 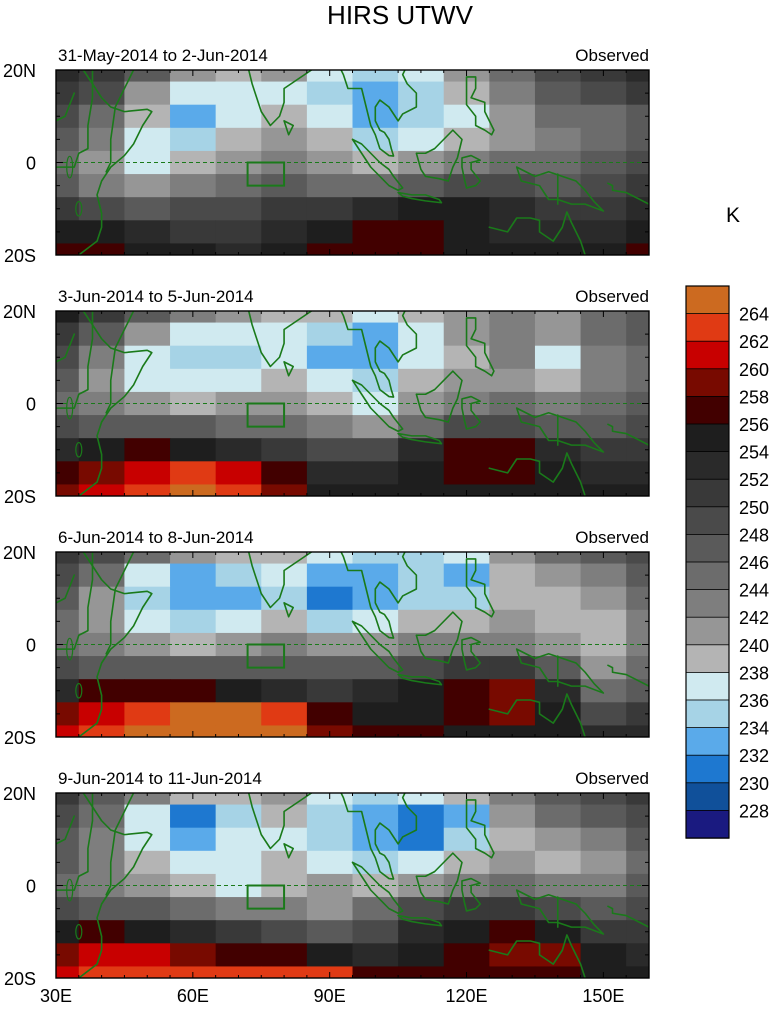 What do you see at coordinates (56, 996) in the screenshot?
I see `x-tick-label: 30E` at bounding box center [56, 996].